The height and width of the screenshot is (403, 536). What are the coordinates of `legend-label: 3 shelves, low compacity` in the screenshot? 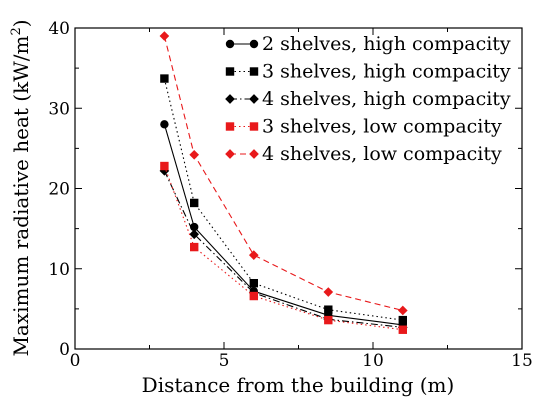 It's located at (382, 127).